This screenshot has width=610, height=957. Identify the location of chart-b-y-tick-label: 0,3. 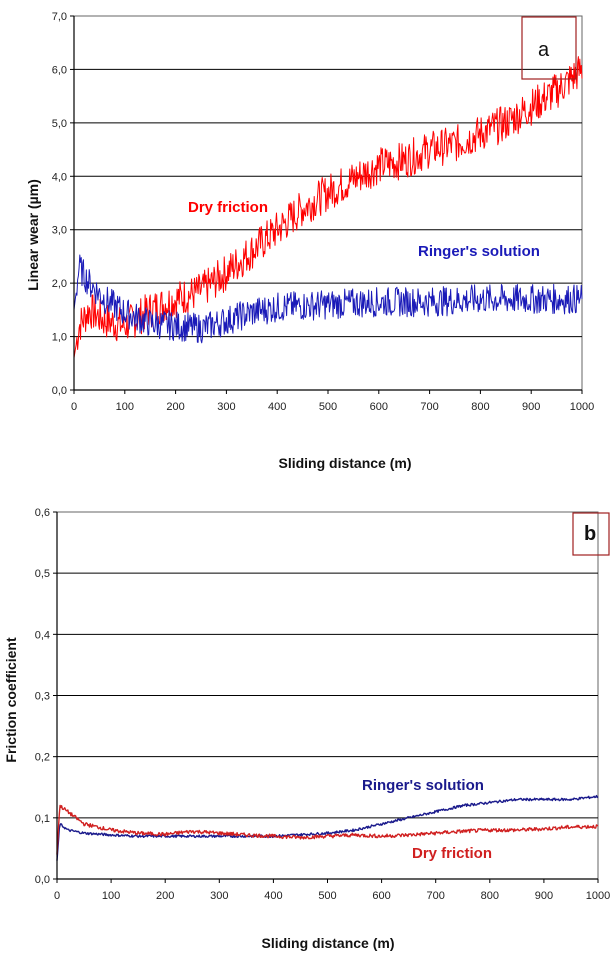
(42, 697).